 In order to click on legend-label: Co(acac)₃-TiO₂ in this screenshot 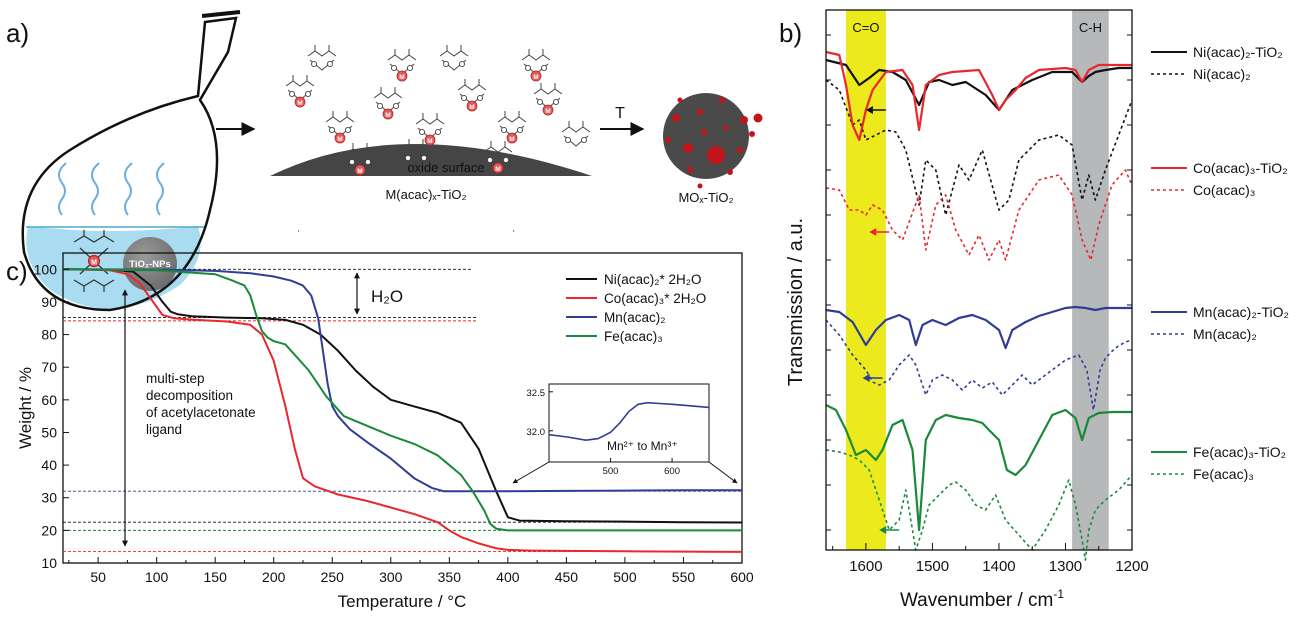, I will do `click(1240, 168)`.